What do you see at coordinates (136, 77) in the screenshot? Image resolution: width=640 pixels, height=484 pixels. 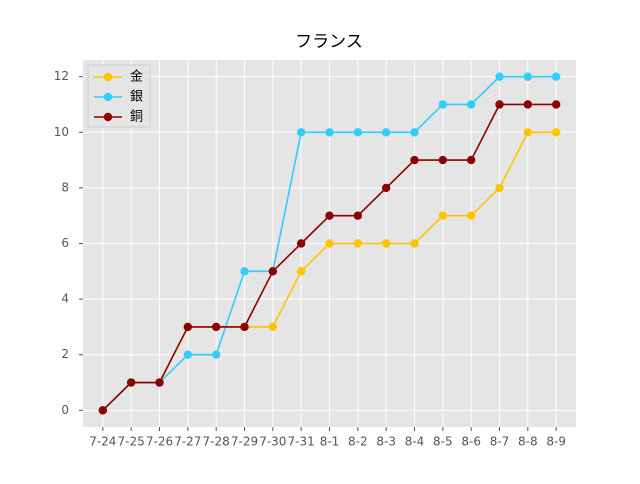 I see `legend-label: 金` at bounding box center [136, 77].